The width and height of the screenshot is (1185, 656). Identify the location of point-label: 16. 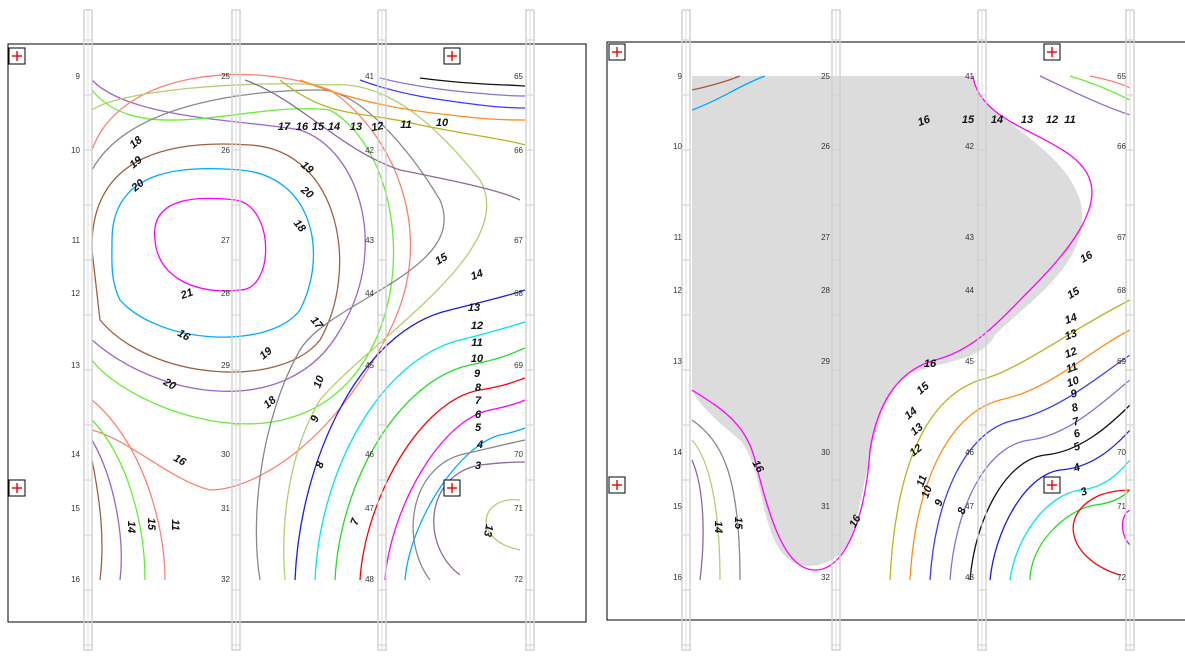
(75, 579).